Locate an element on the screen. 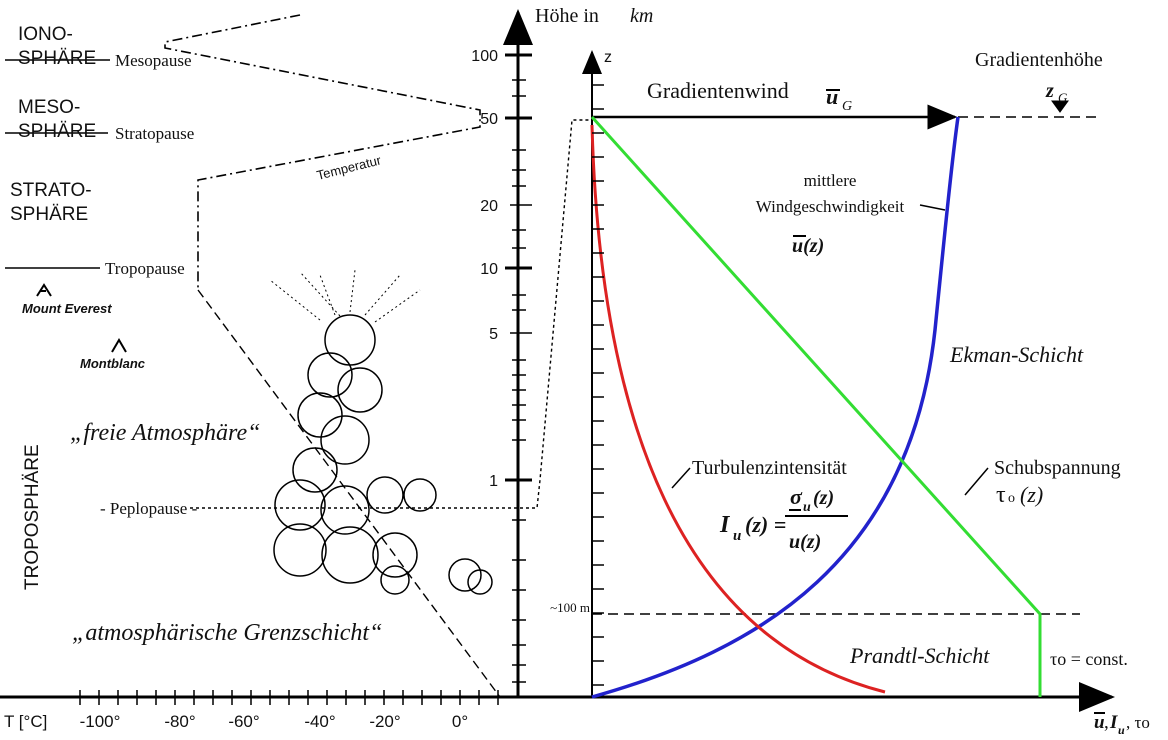 Image resolution: width=1168 pixels, height=740 pixels. boundary: Tropopause is located at coordinates (145, 268).